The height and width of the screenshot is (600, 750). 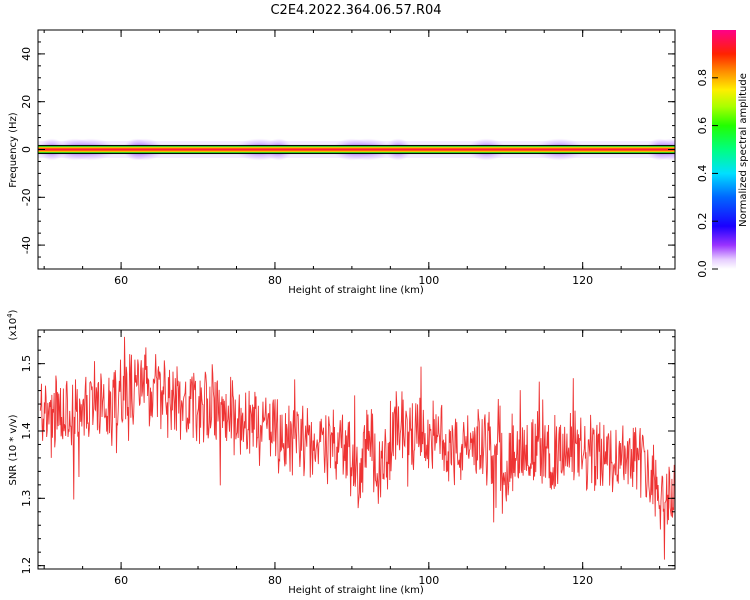 What do you see at coordinates (428, 280) in the screenshot?
I see `spectrogram-xtick-label: 100` at bounding box center [428, 280].